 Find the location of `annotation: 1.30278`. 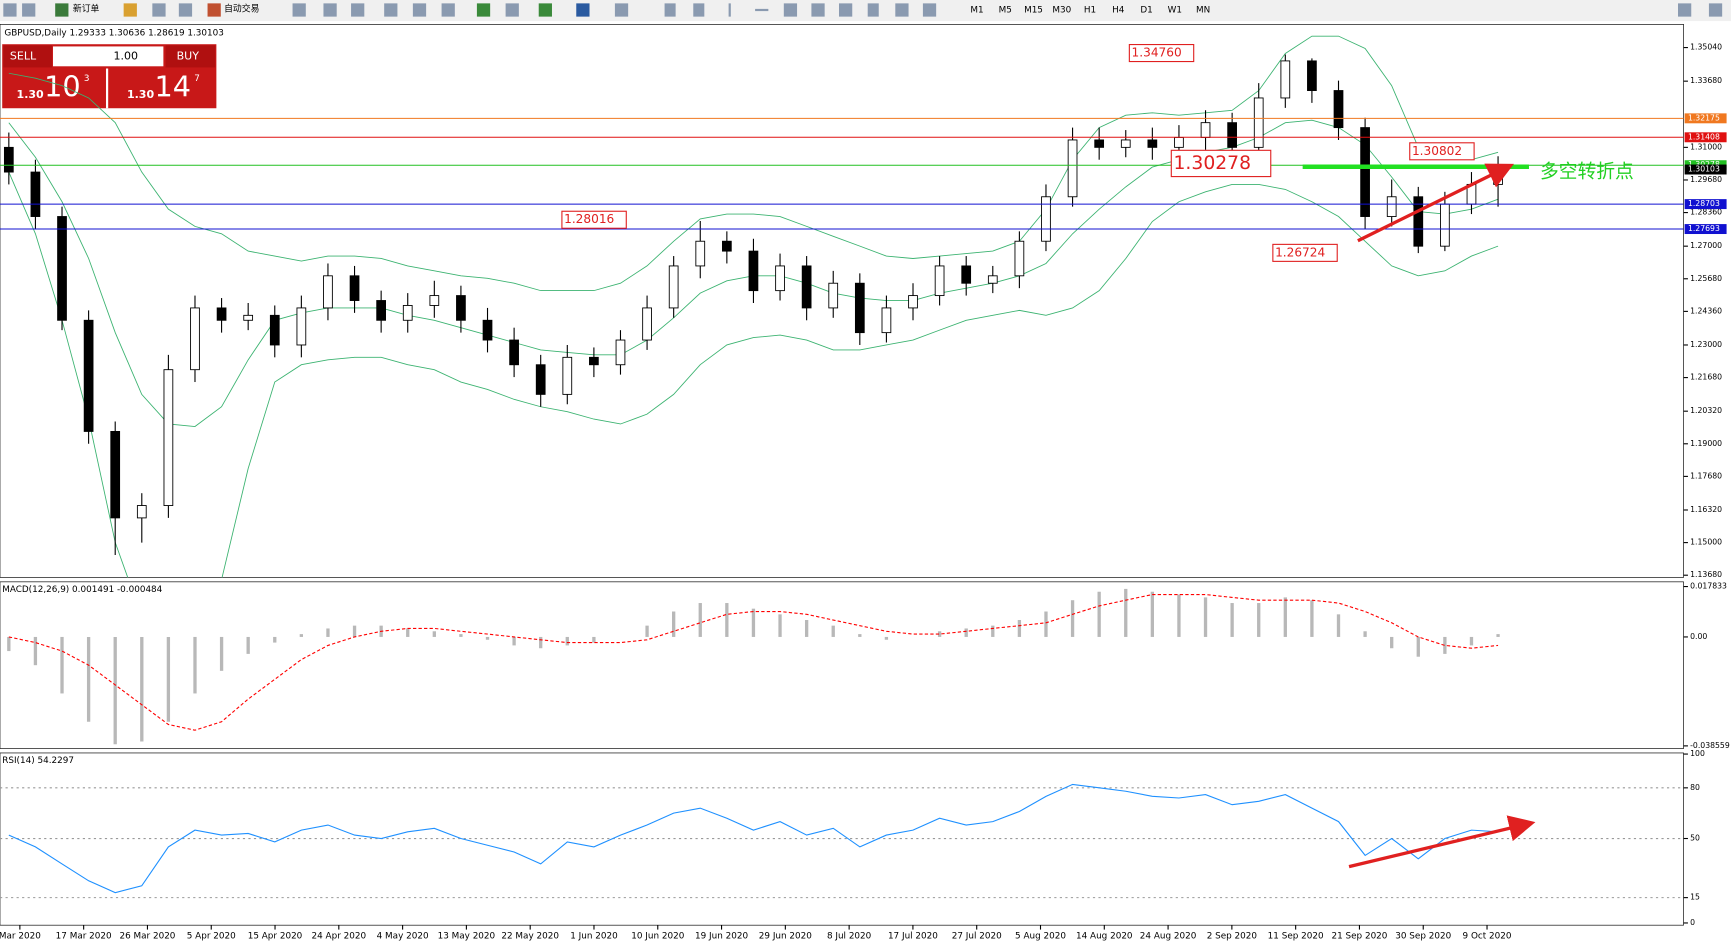

annotation: 1.30278 is located at coordinates (1213, 163).